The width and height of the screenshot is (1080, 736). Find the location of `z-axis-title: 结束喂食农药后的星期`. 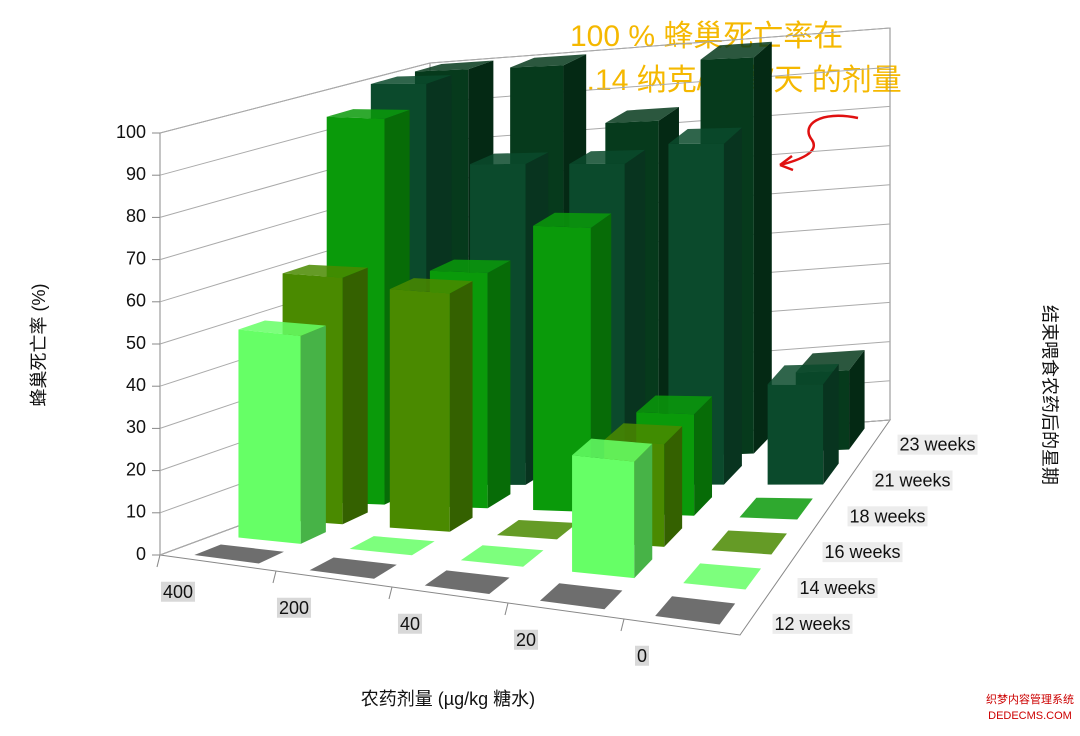

z-axis-title: 结束喂食农药后的星期 is located at coordinates (1049, 395).